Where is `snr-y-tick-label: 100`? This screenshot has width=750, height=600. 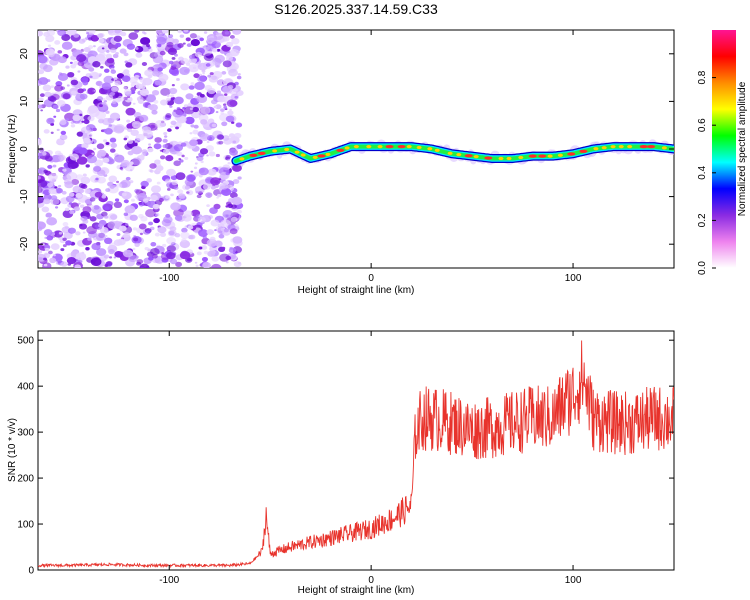 snr-y-tick-label: 100 is located at coordinates (25, 525).